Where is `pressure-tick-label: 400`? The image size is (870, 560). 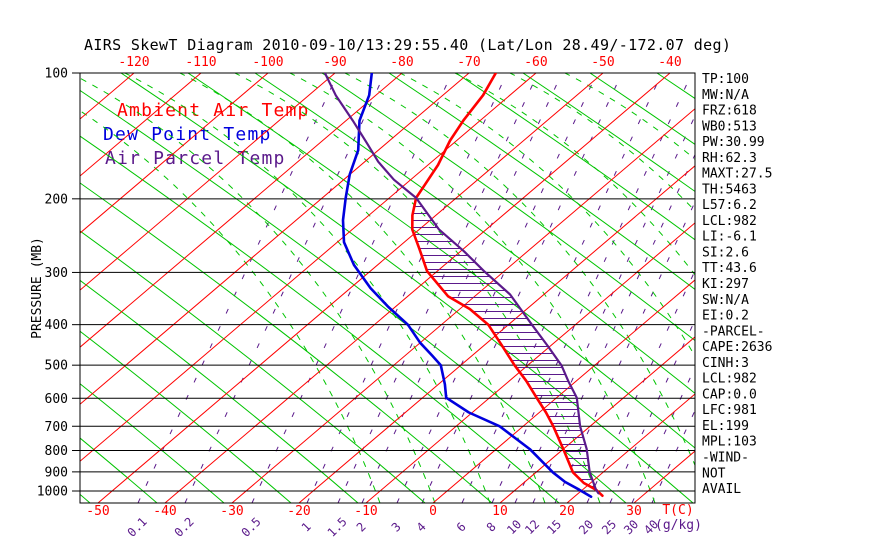
pressure-tick-label: 400 is located at coordinates (56, 325).